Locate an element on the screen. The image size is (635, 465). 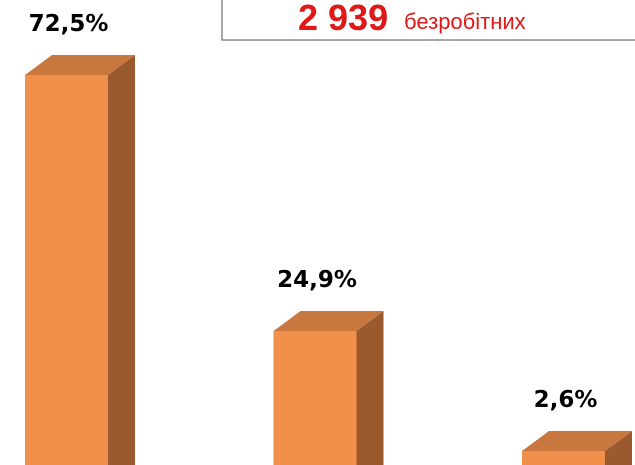
chart-title: 2 939 is located at coordinates (343, 19).